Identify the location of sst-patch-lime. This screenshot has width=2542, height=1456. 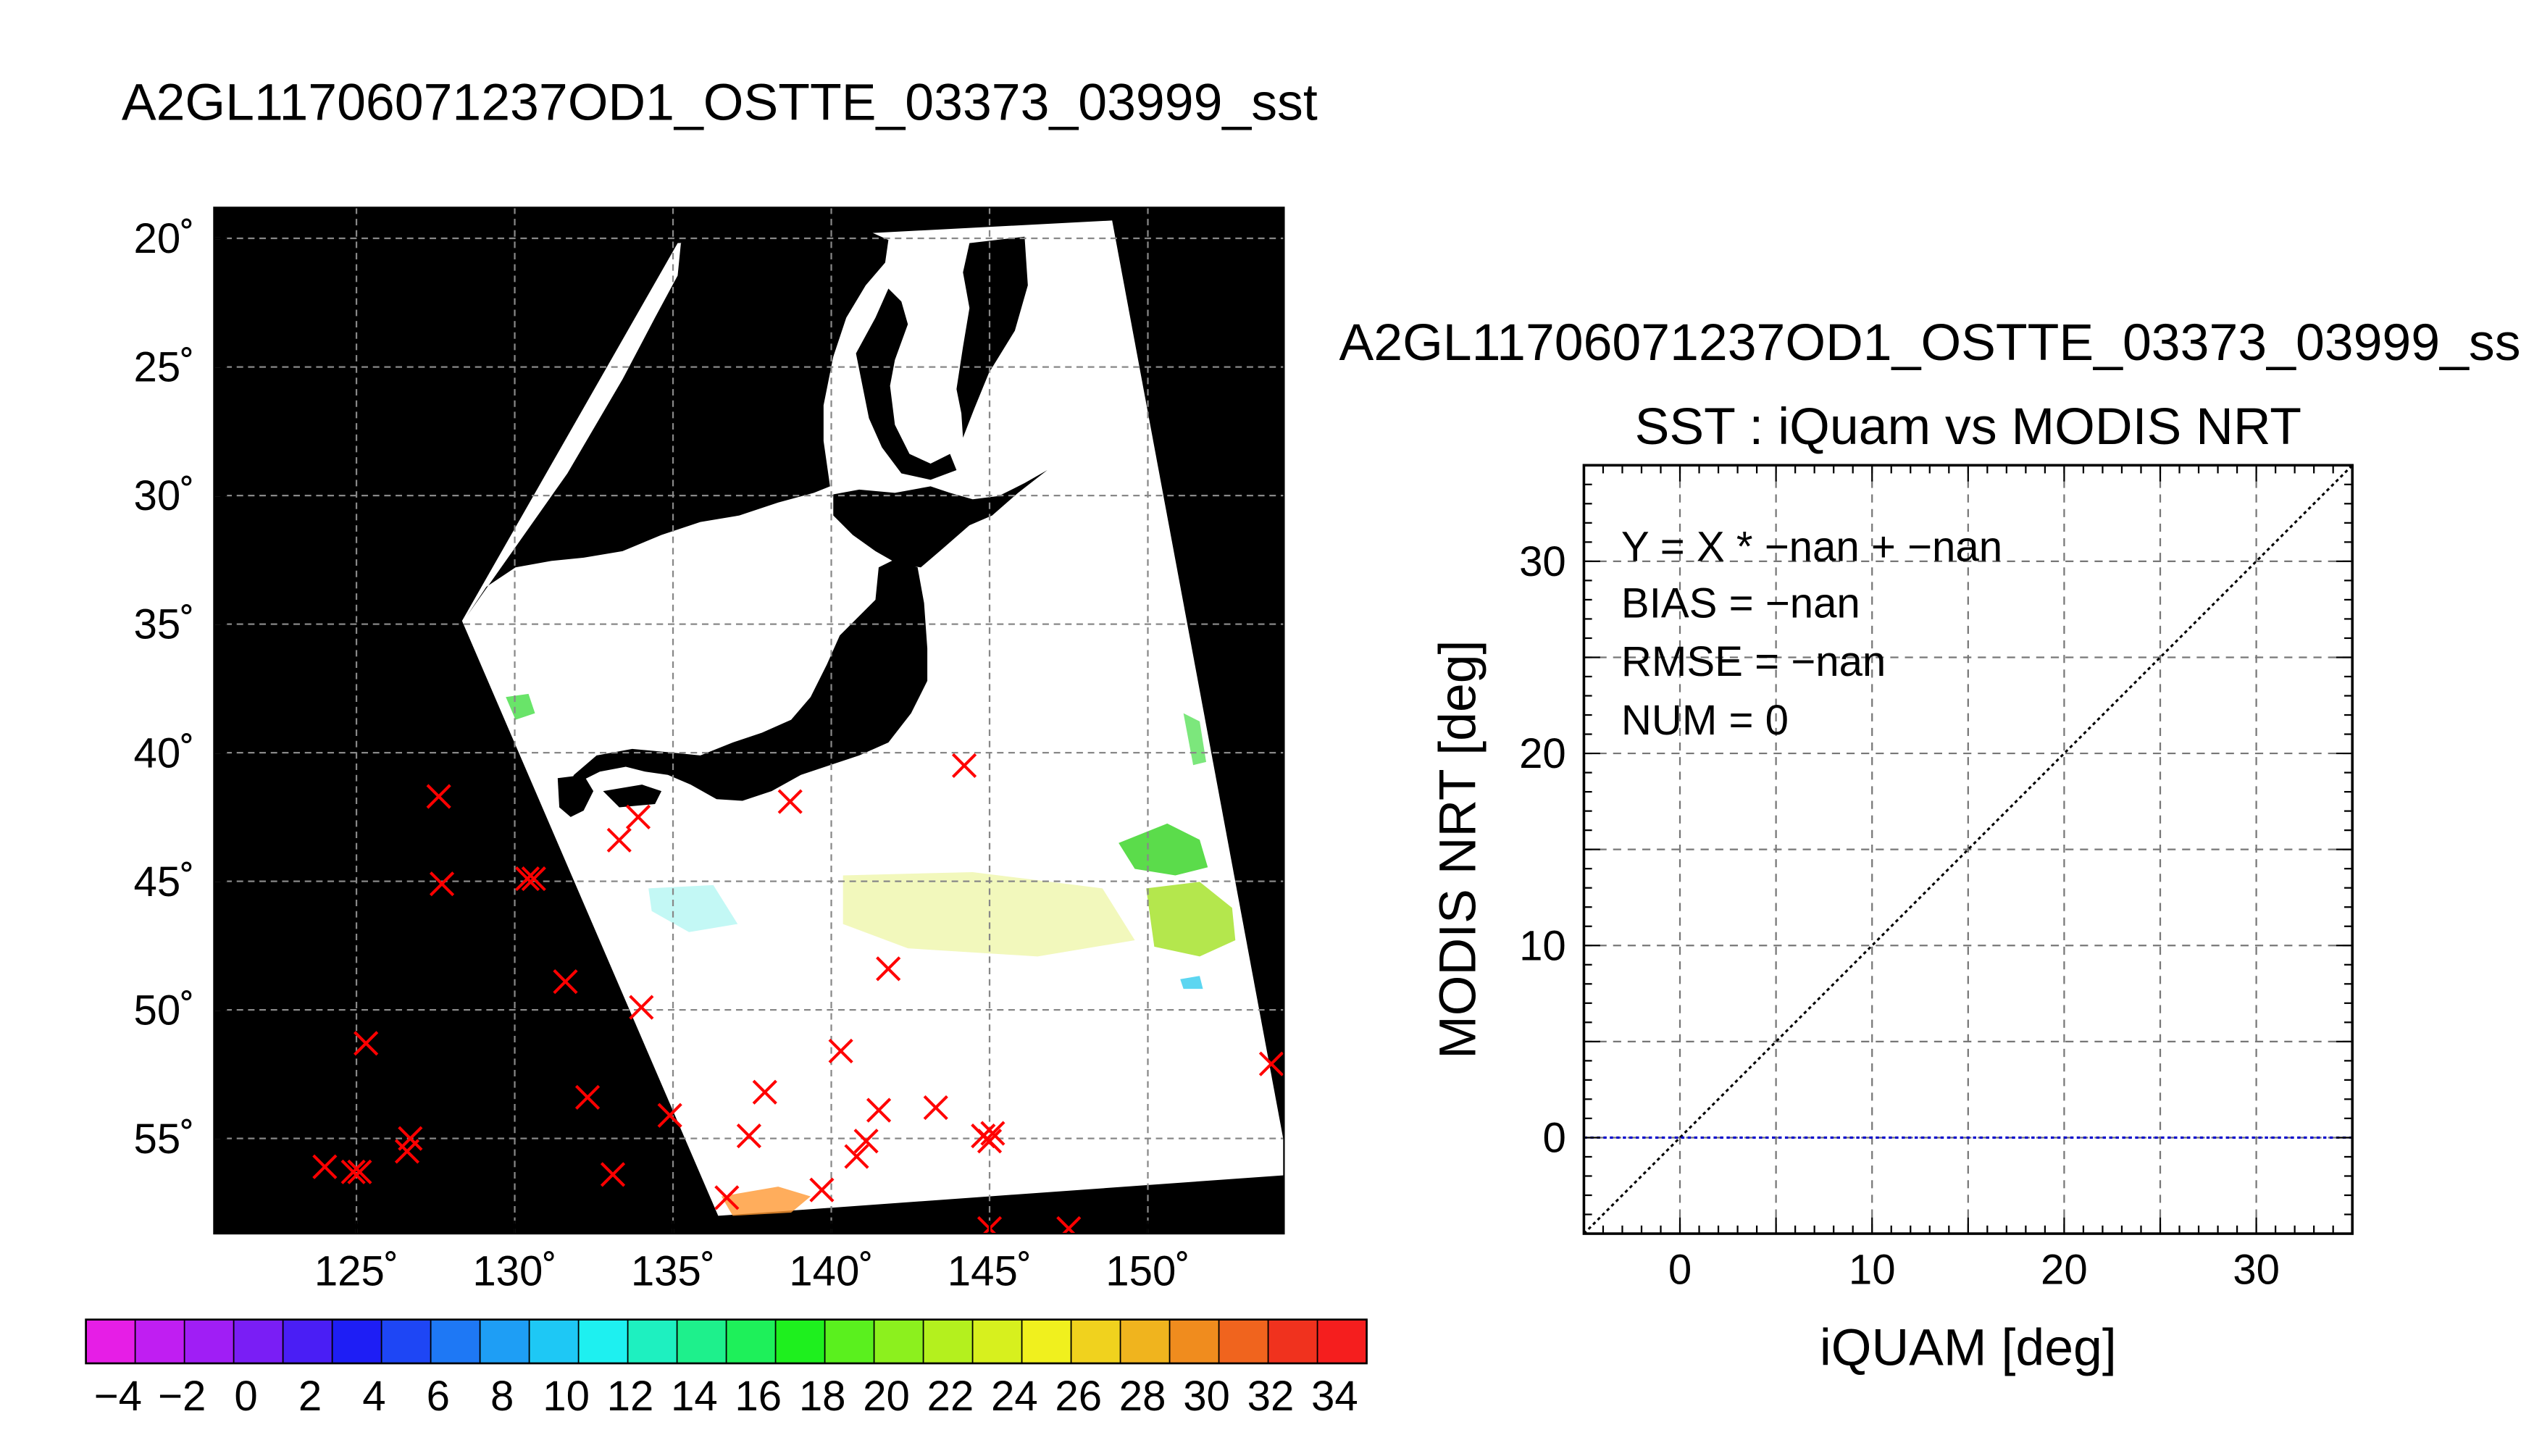
(1191, 919).